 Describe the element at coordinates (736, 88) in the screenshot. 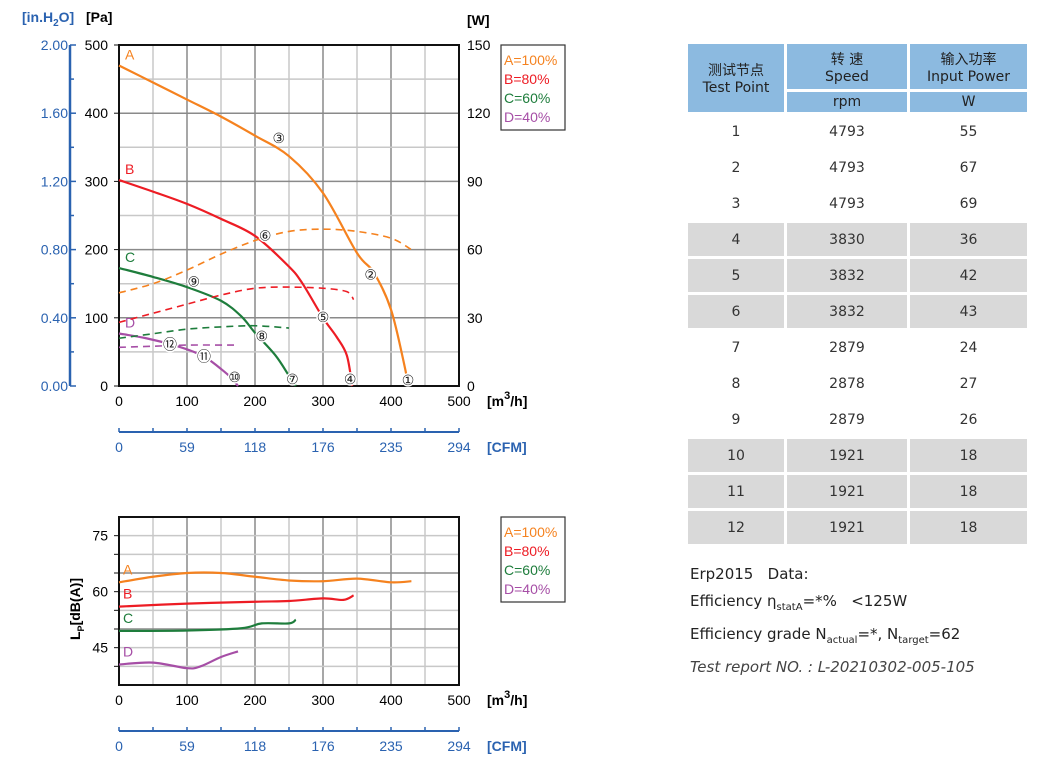

I see `header-test-point-en: Test Point` at that location.